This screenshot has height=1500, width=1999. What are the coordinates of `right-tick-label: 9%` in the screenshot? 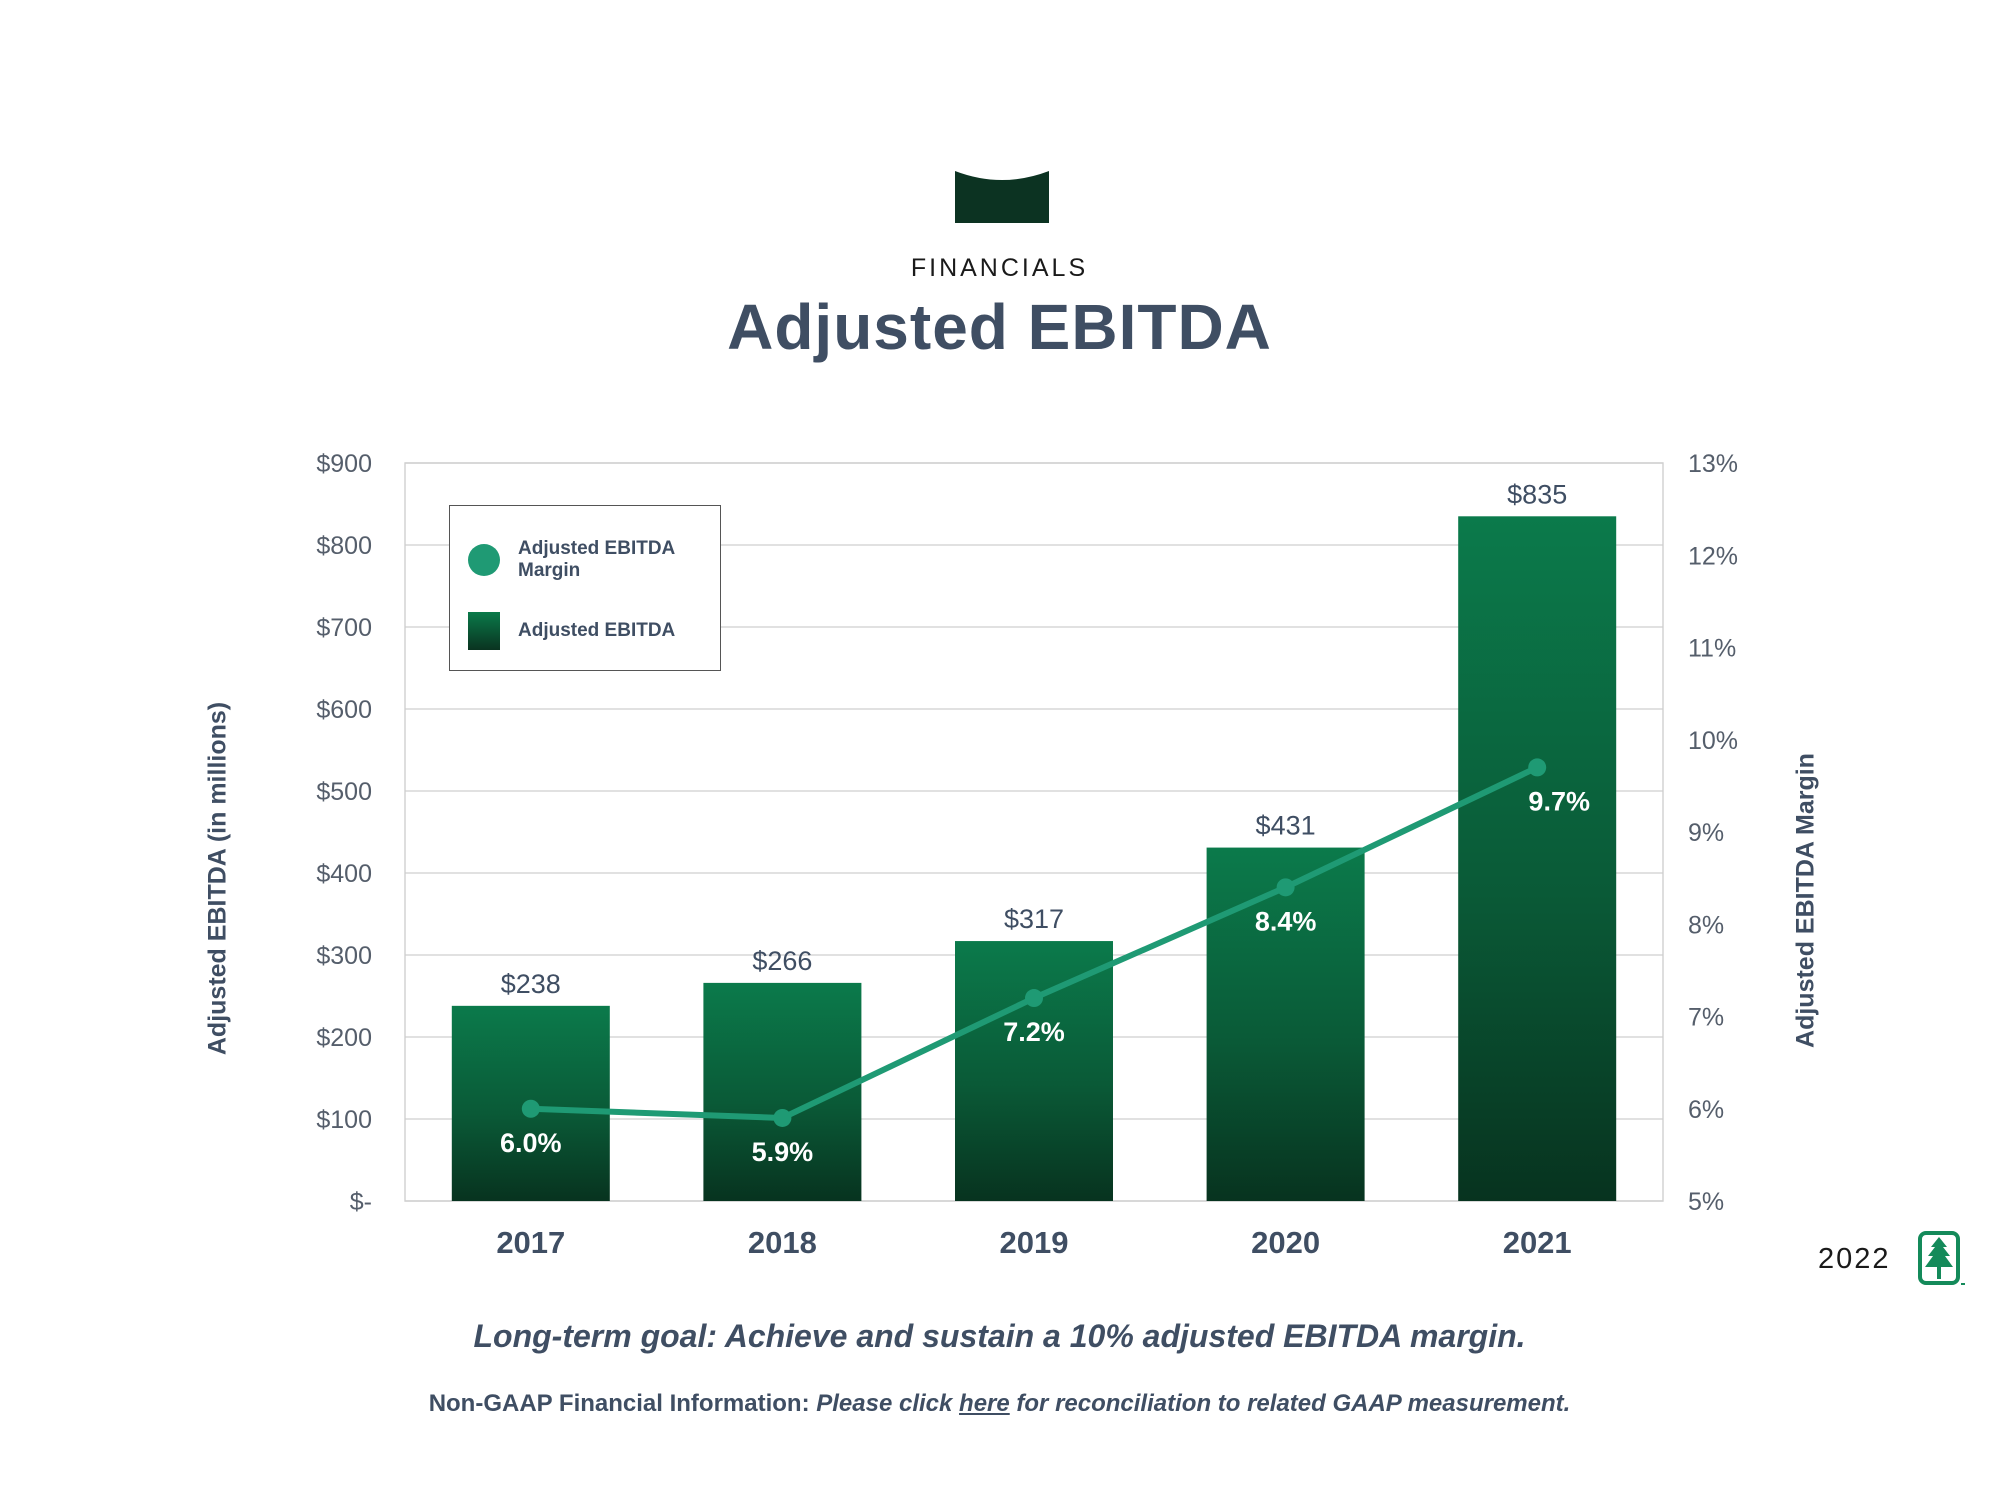 It's located at (1706, 833).